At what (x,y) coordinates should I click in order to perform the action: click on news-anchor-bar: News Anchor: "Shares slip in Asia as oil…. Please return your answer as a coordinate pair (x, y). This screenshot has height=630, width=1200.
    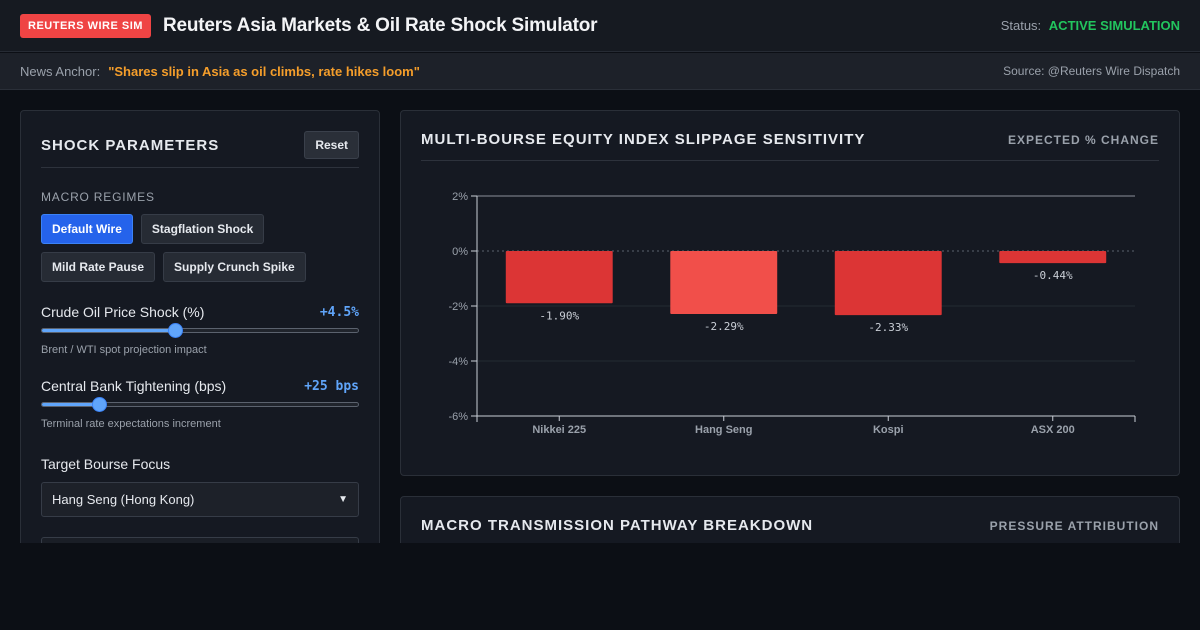
    Looking at the image, I should click on (600, 71).